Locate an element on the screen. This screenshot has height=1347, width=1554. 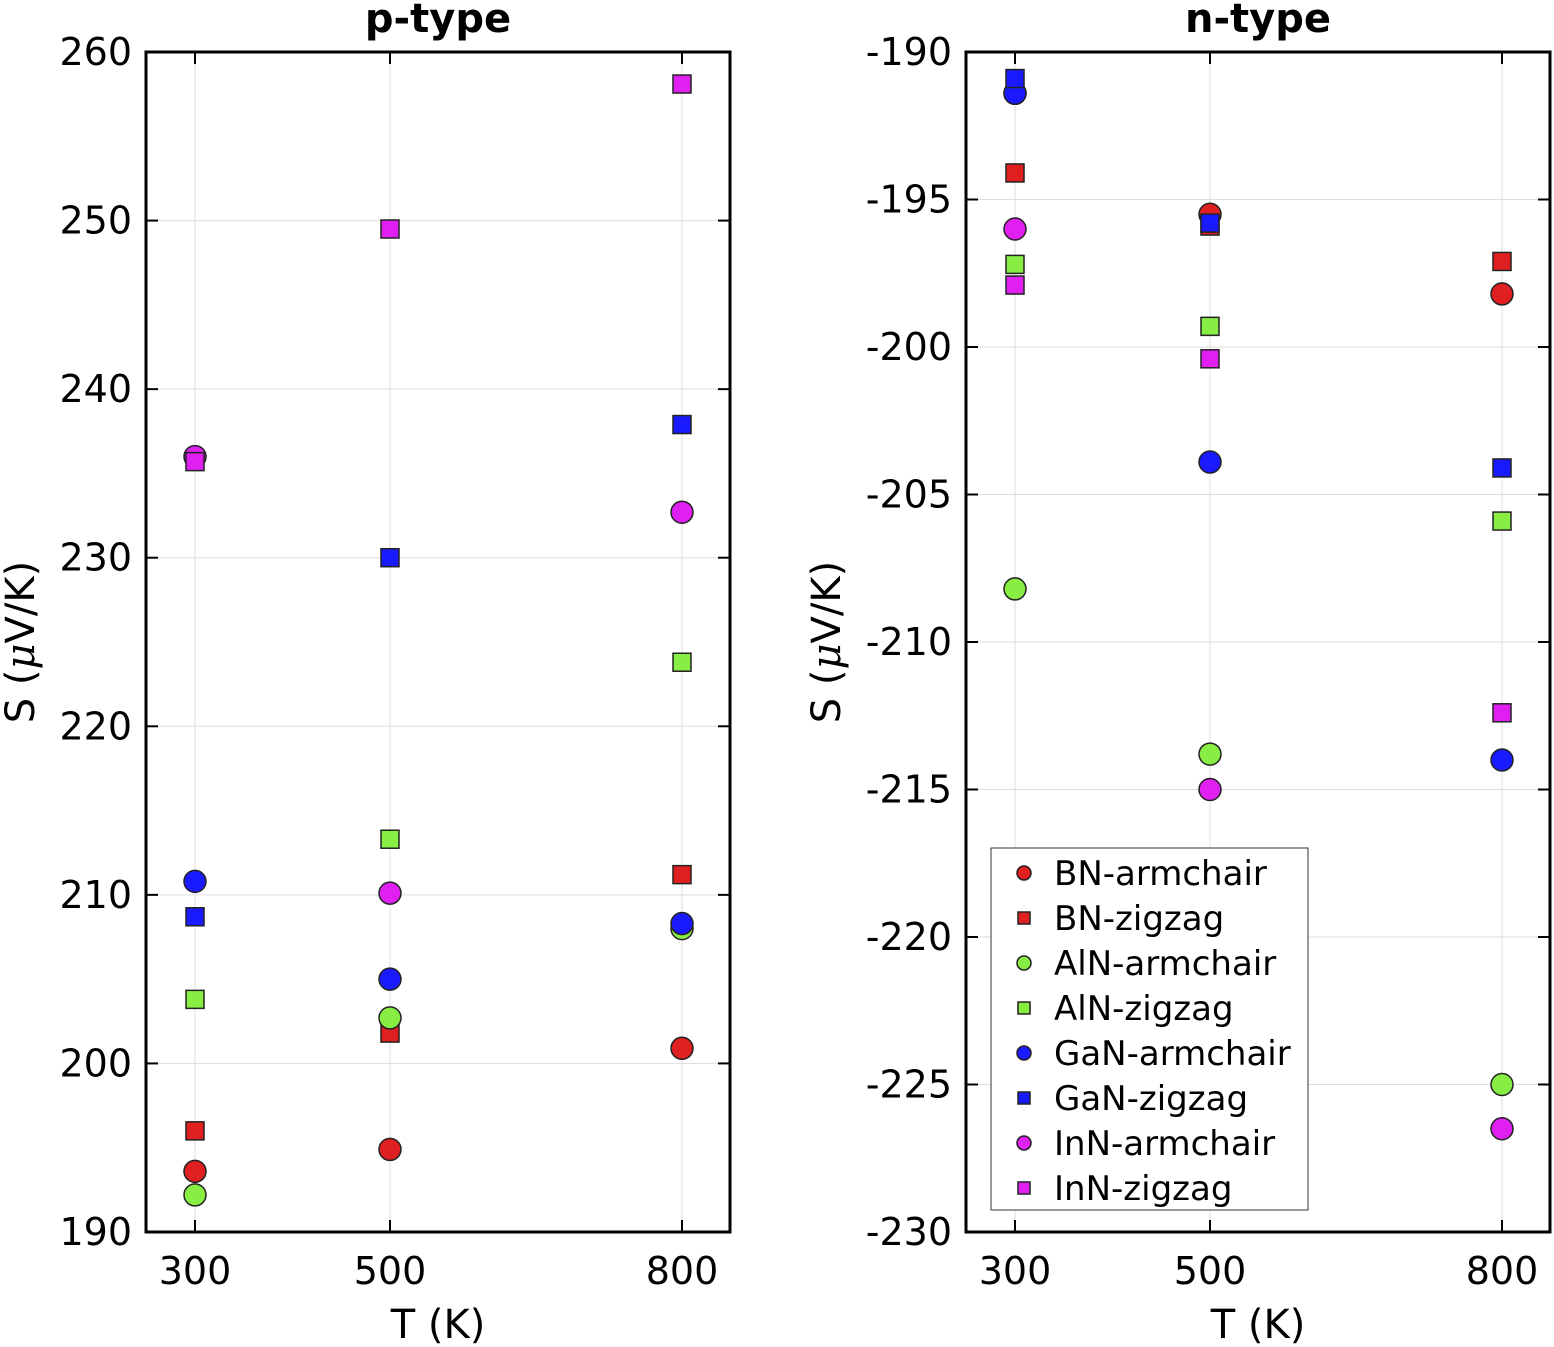
n-type-point-bn-armchair is located at coordinates (1502, 294).